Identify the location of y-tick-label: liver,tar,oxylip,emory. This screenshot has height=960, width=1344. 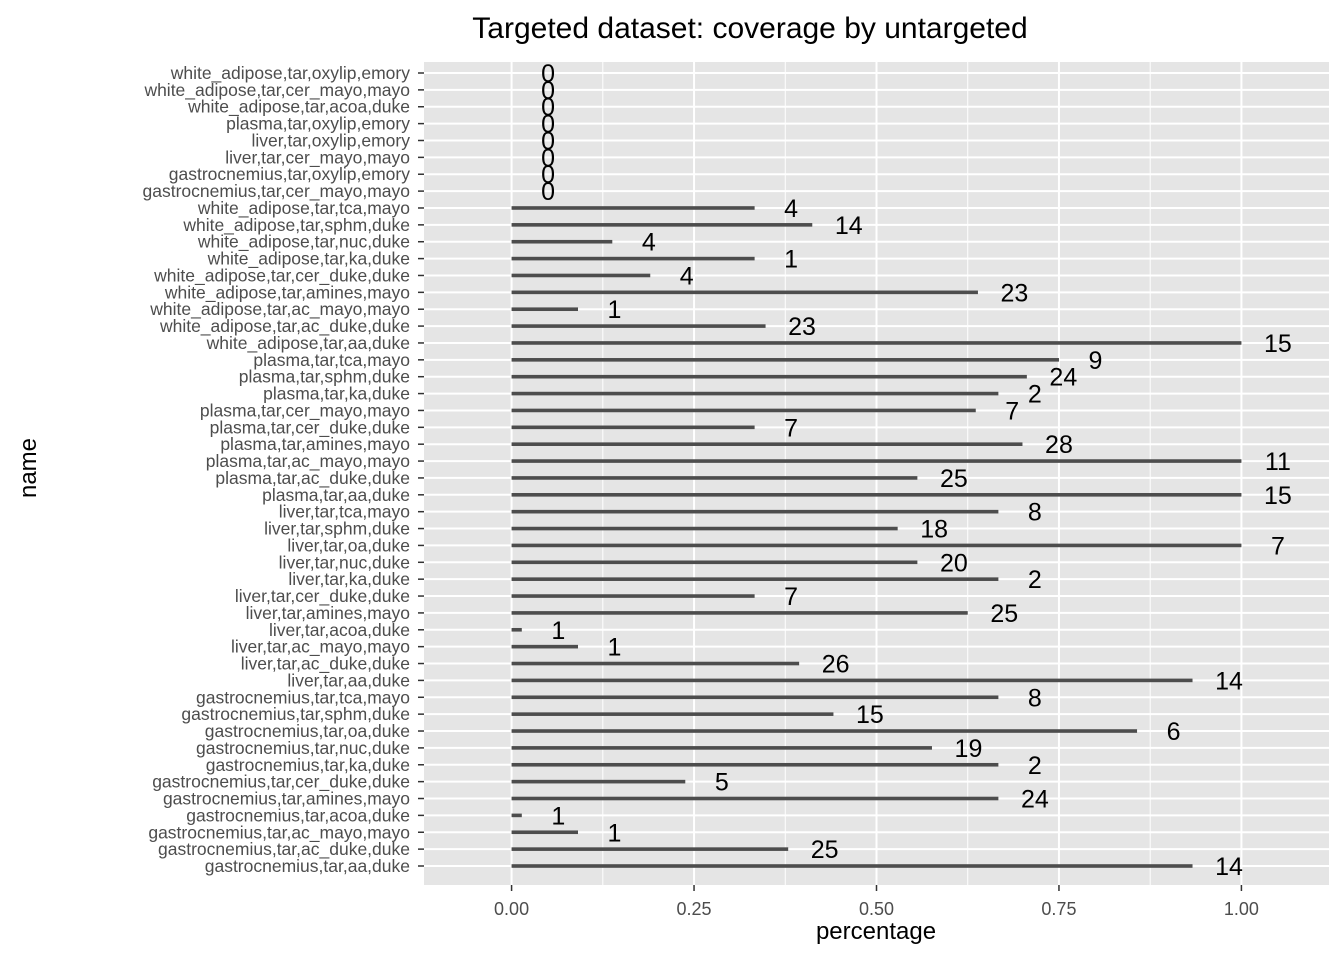
(330, 140).